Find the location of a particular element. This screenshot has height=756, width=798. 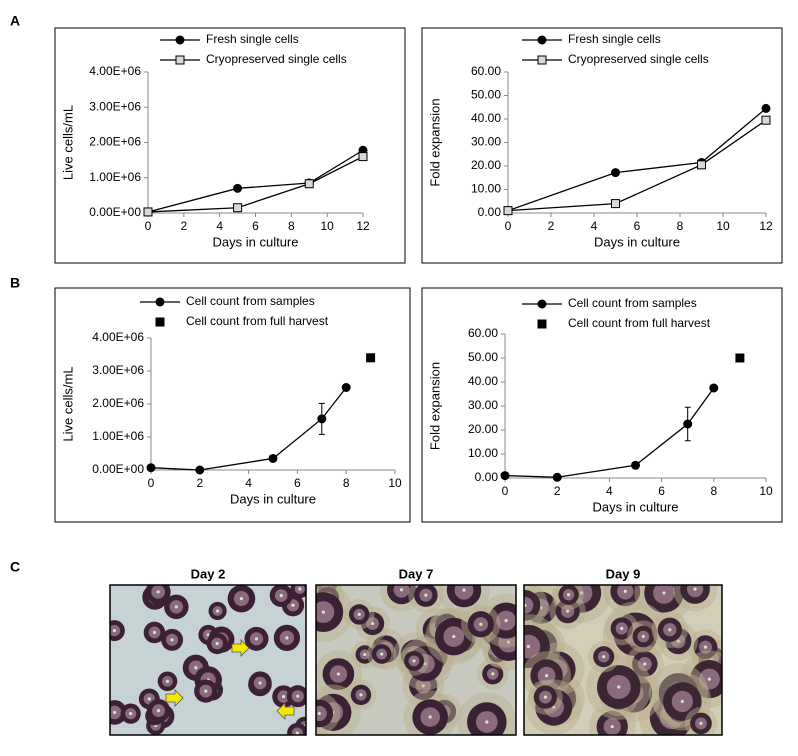

y-tick-label: 0.00E+00 is located at coordinates (115, 212).